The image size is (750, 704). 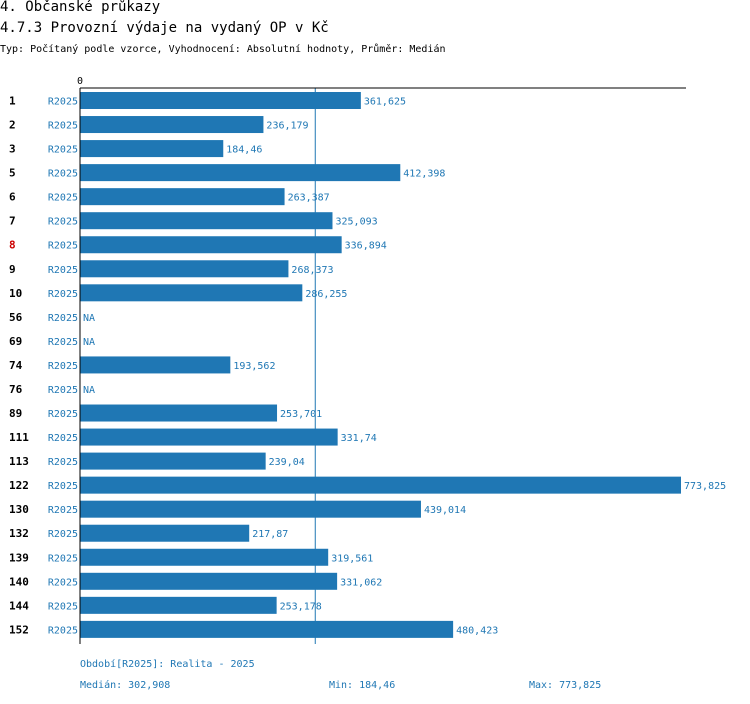 I want to click on footer-max: Max: 773,825, so click(x=565, y=685).